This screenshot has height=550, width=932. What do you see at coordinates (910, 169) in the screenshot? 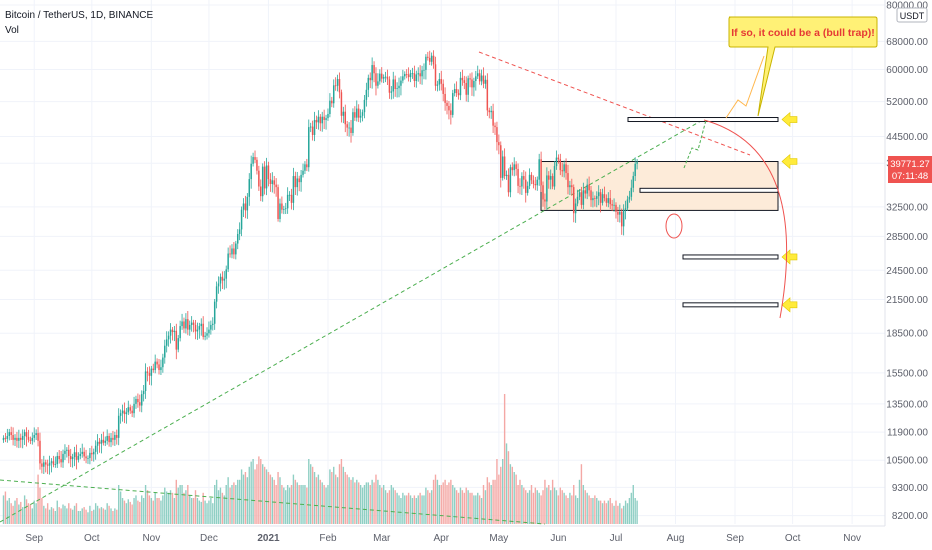
I see `last-price-label` at bounding box center [910, 169].